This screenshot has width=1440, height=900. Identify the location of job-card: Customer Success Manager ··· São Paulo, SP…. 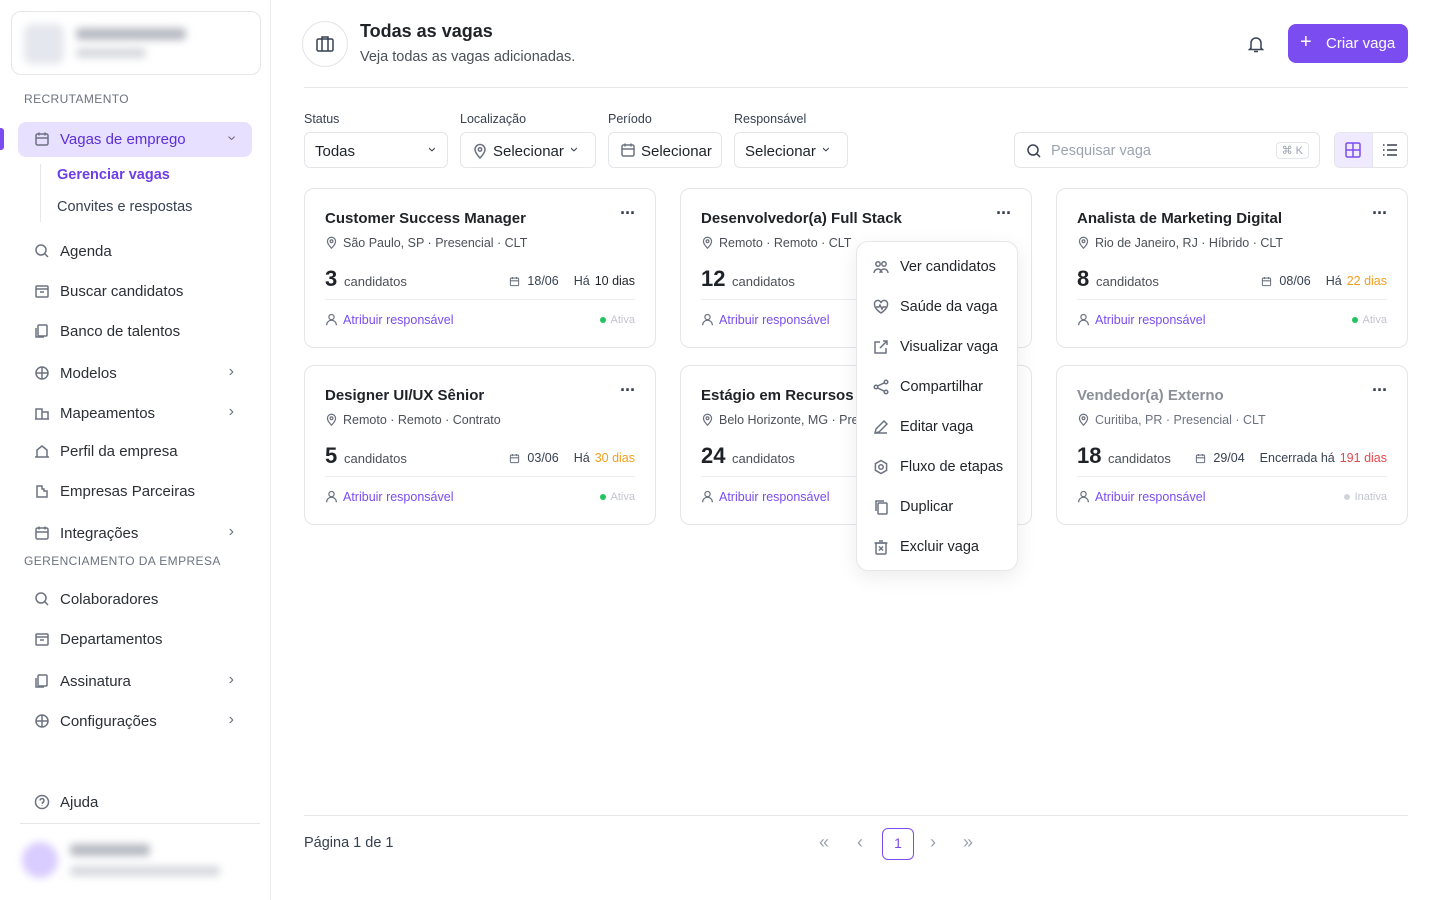
(480, 268).